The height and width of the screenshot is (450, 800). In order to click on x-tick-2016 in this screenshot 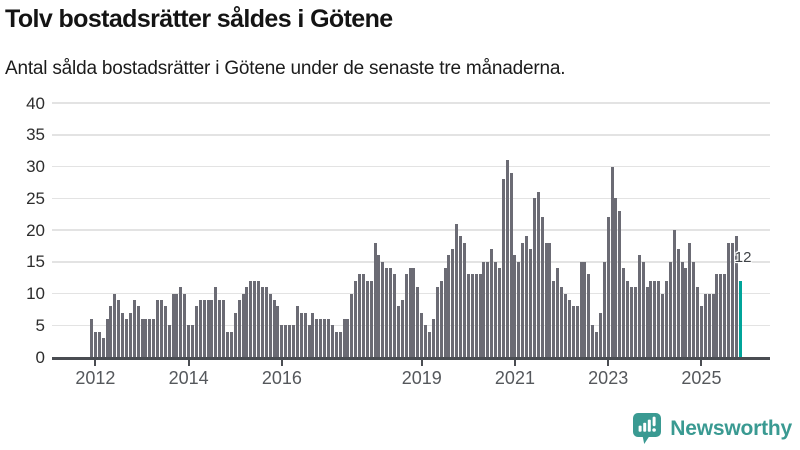, I will do `click(281, 362)`.